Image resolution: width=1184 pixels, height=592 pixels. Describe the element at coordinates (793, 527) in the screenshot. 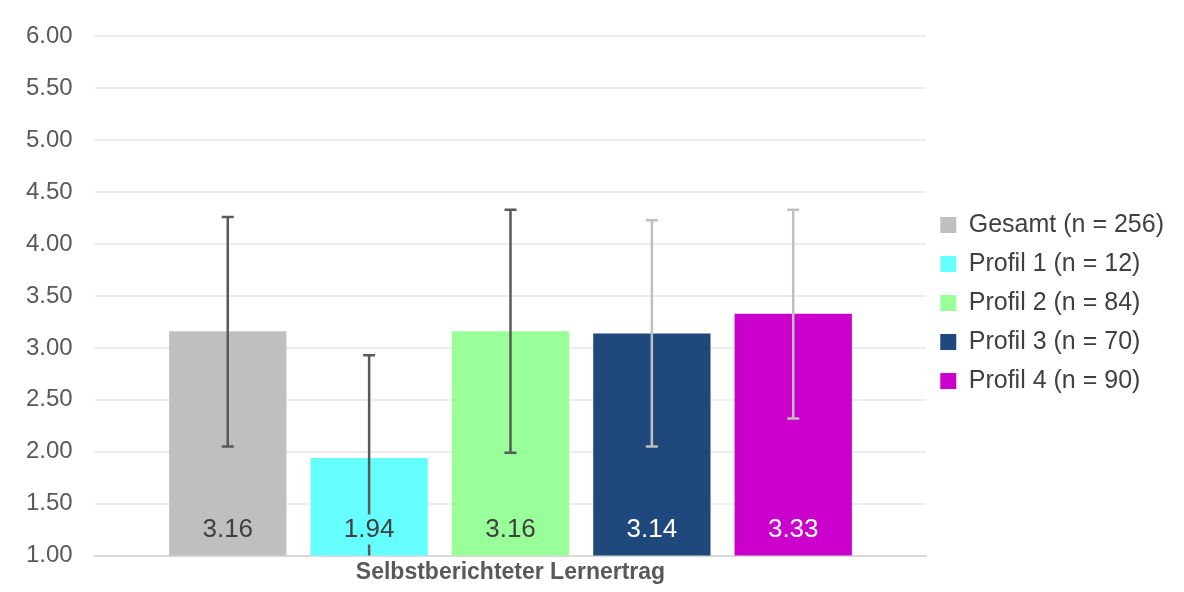

I see `data-label: 3.33` at that location.